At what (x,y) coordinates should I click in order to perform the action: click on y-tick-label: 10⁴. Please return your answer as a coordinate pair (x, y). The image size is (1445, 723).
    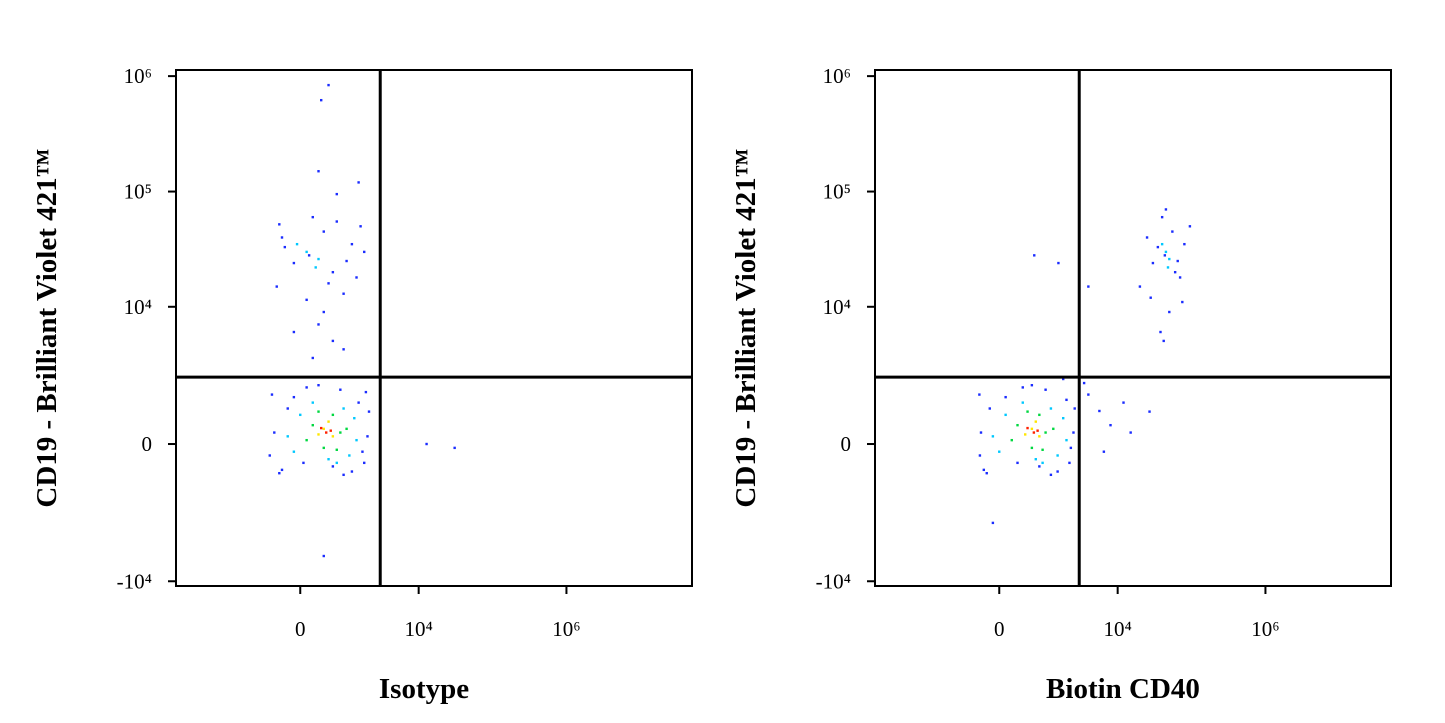
    Looking at the image, I should click on (837, 307).